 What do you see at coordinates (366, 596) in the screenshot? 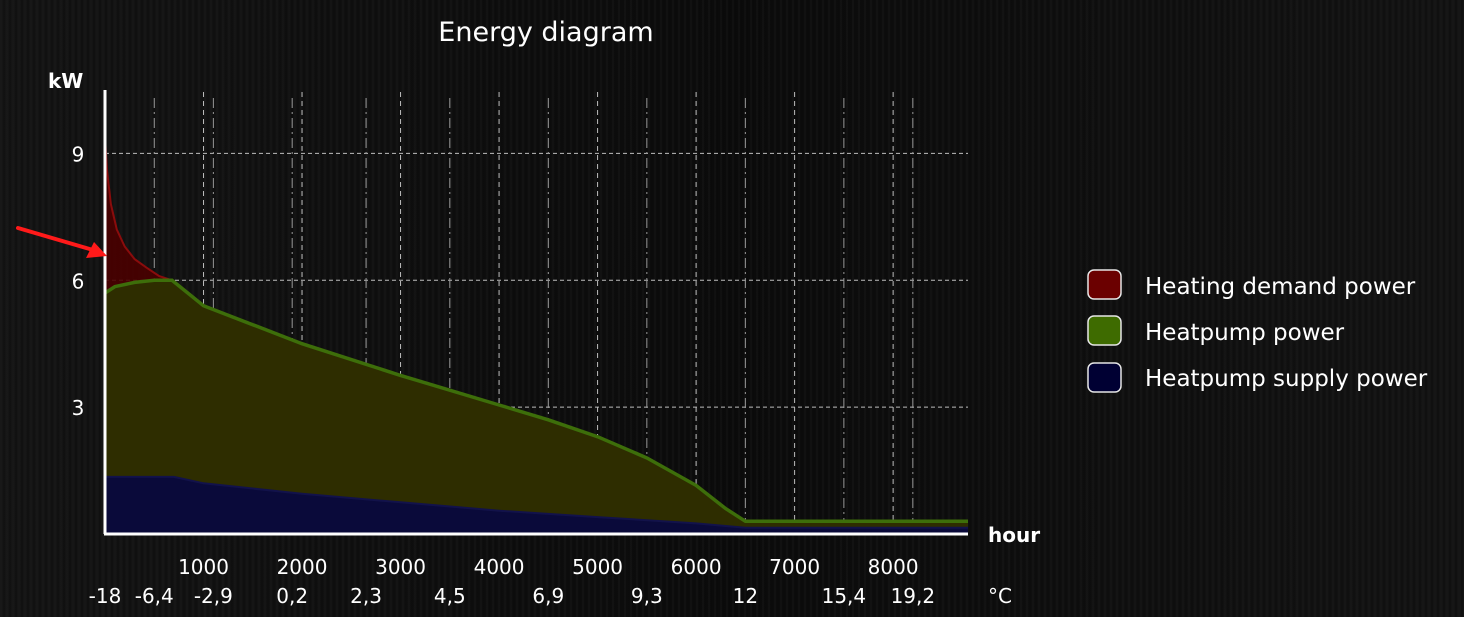
I see `temperature-tick-label: 2,3` at bounding box center [366, 596].